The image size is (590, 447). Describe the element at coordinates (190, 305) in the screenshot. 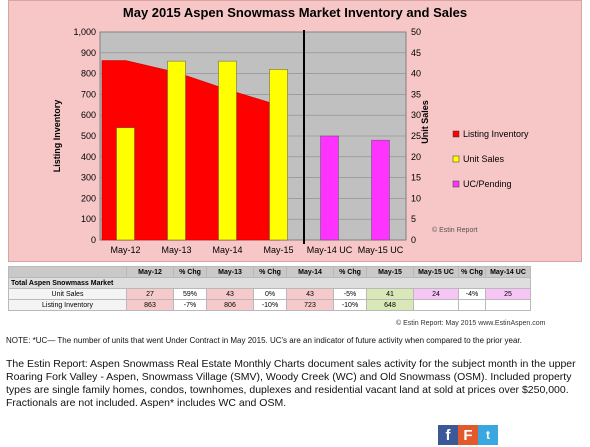

I see `table-cell: -7%` at that location.